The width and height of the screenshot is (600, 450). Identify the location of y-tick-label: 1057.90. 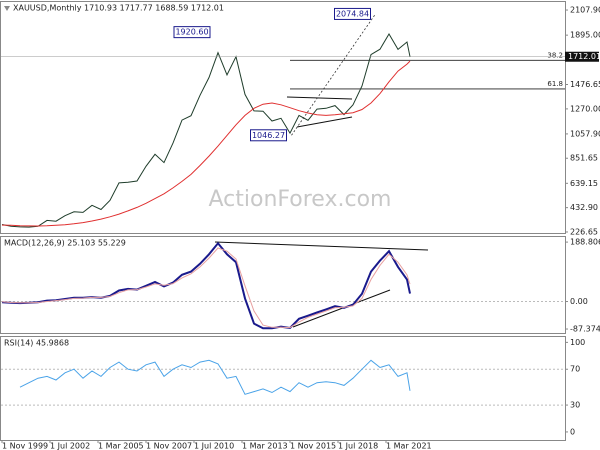
(585, 133).